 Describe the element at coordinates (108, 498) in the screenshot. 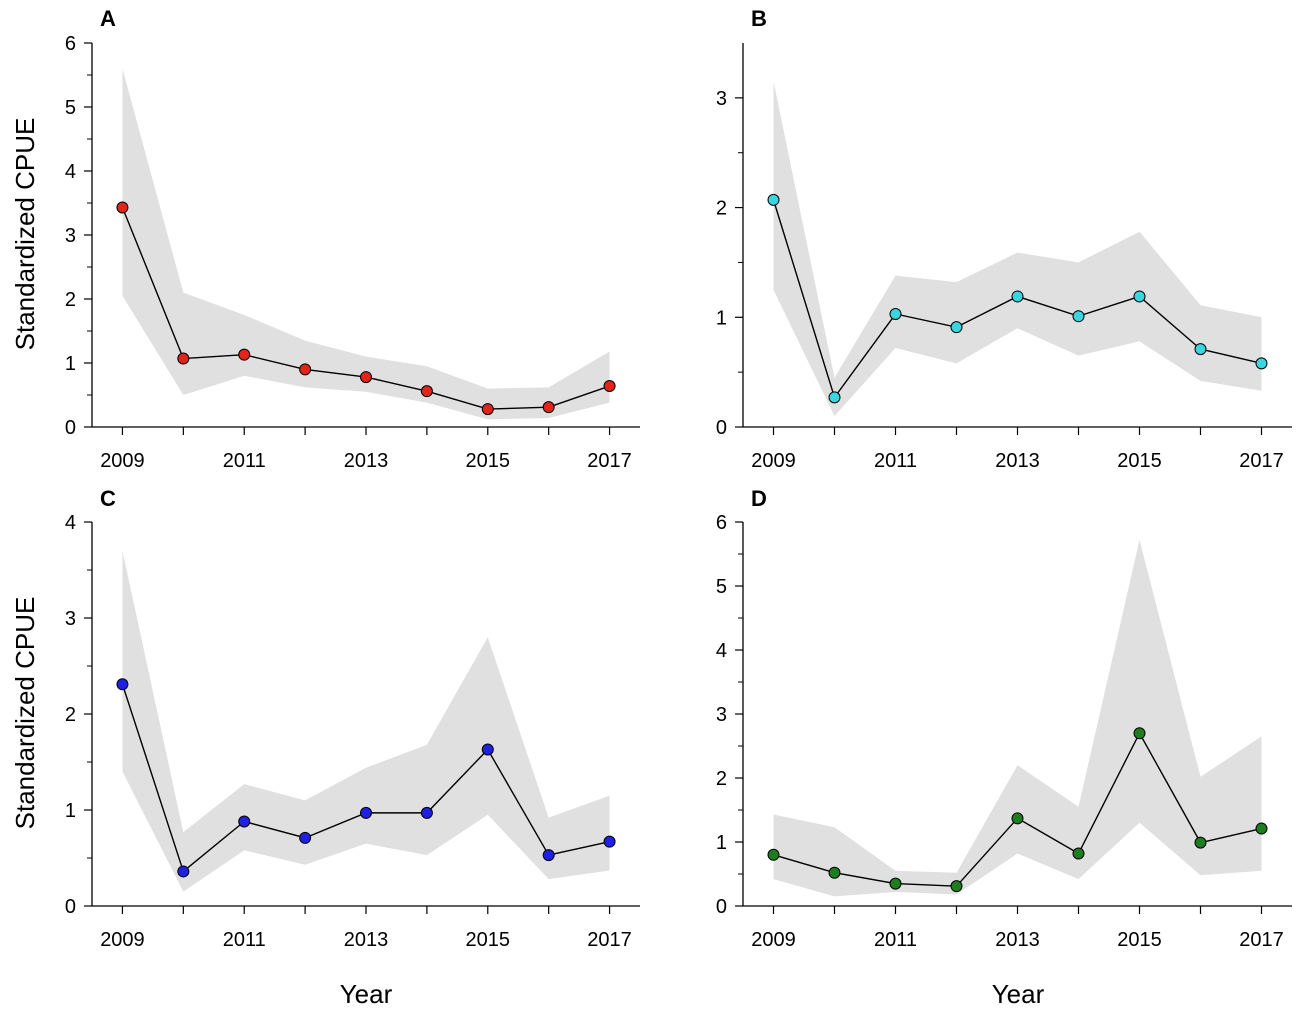

I see `panel-letter: C` at that location.